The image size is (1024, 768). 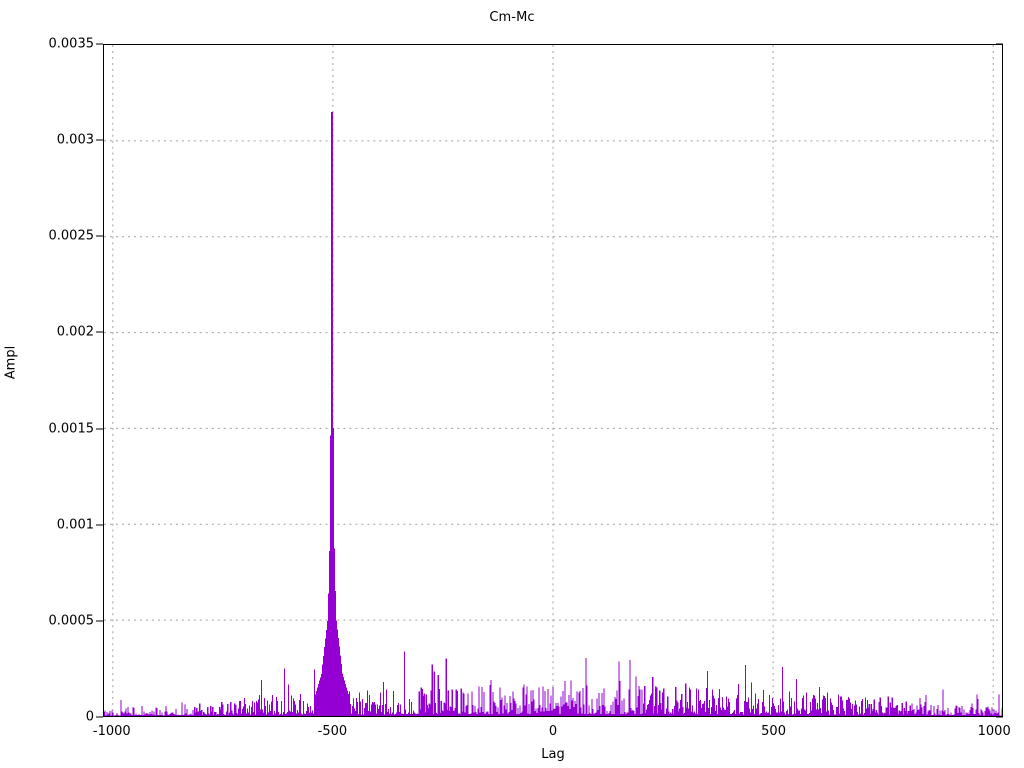 I want to click on x-axis-label: Lag, so click(x=553, y=754).